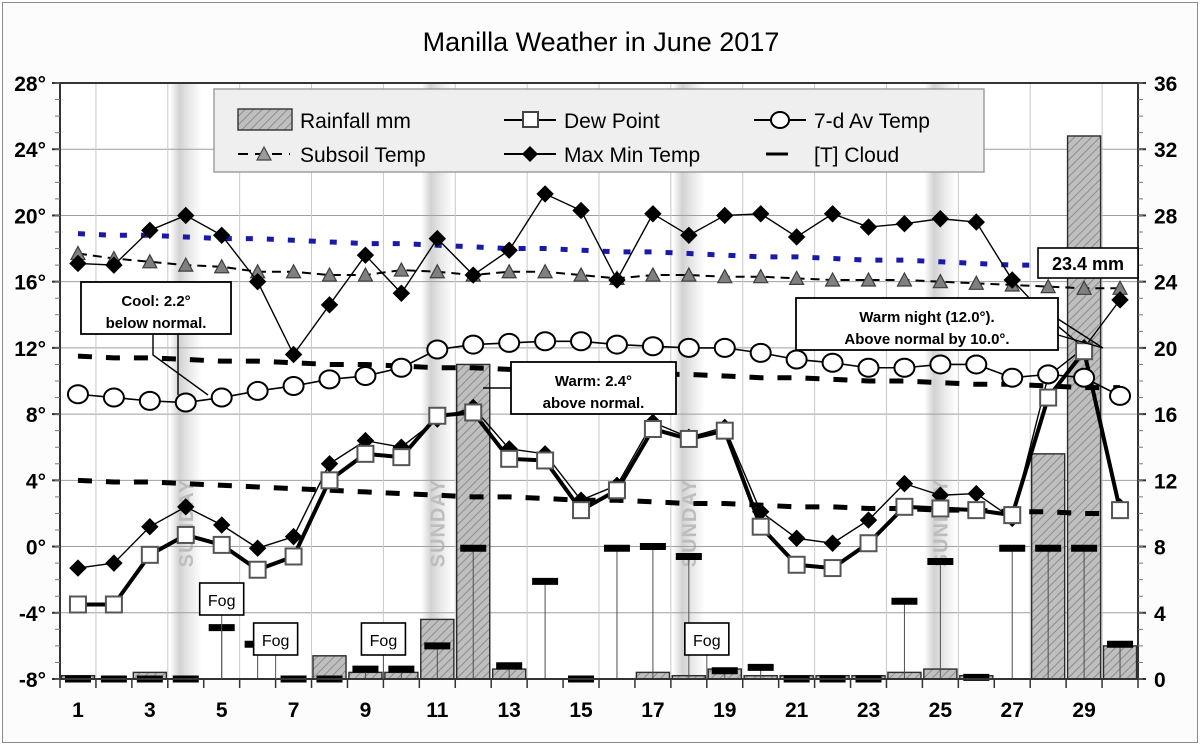  Describe the element at coordinates (438, 523) in the screenshot. I see `sunday-band-label: SUNDAY` at that location.